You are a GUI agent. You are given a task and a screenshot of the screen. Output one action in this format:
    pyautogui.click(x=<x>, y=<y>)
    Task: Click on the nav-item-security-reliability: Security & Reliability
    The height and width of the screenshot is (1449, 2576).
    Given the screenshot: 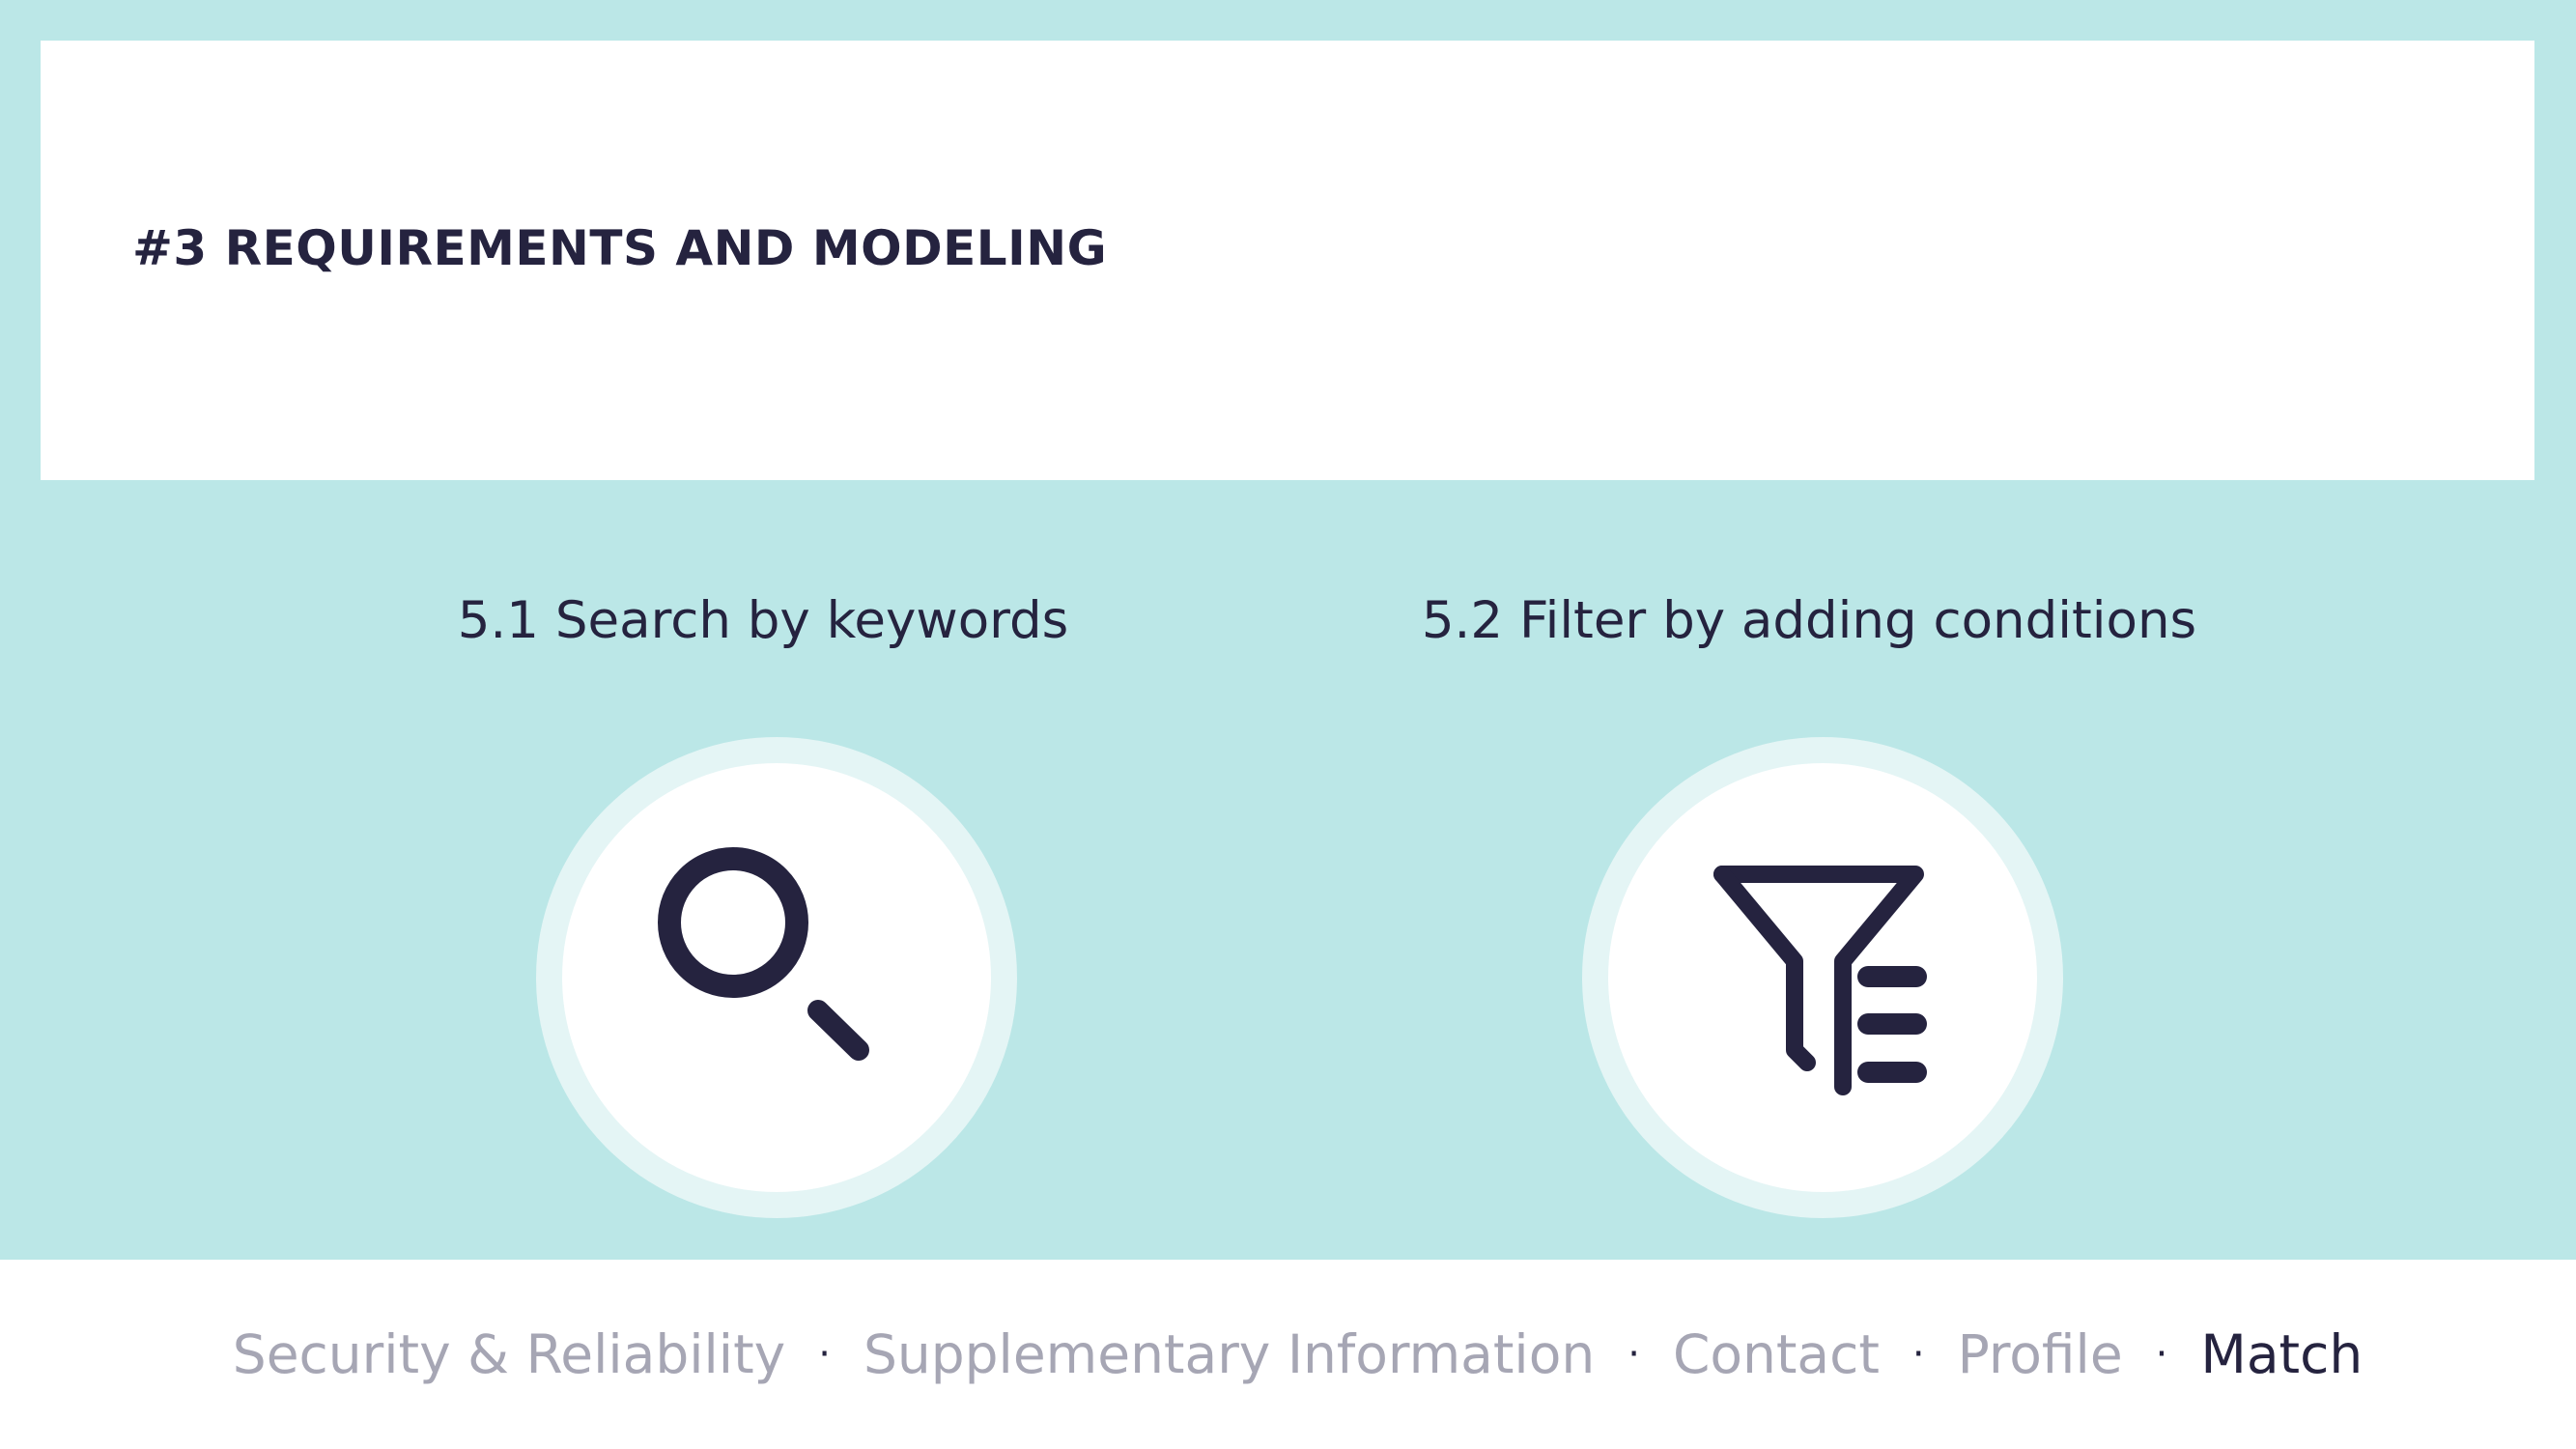 What is the action you would take?
    pyautogui.click(x=509, y=1354)
    